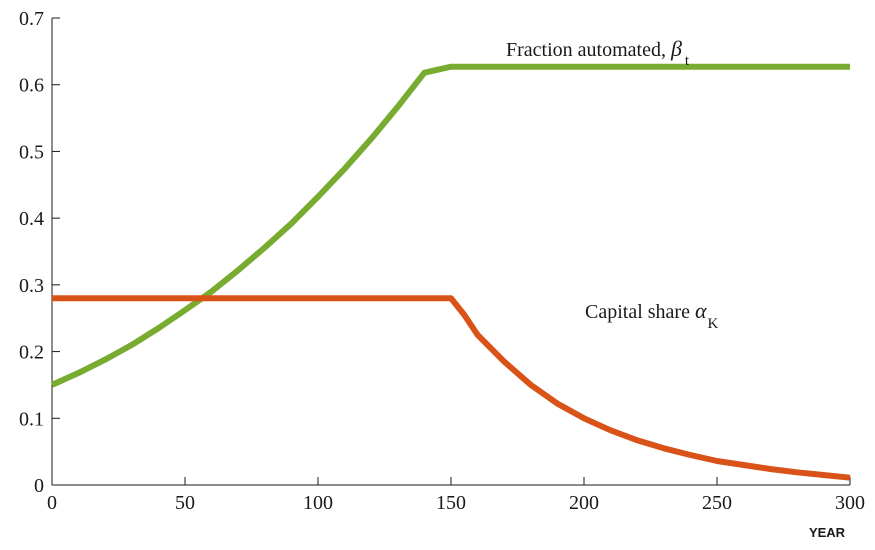 The width and height of the screenshot is (875, 550). What do you see at coordinates (850, 503) in the screenshot?
I see `x-tick-label: 300` at bounding box center [850, 503].